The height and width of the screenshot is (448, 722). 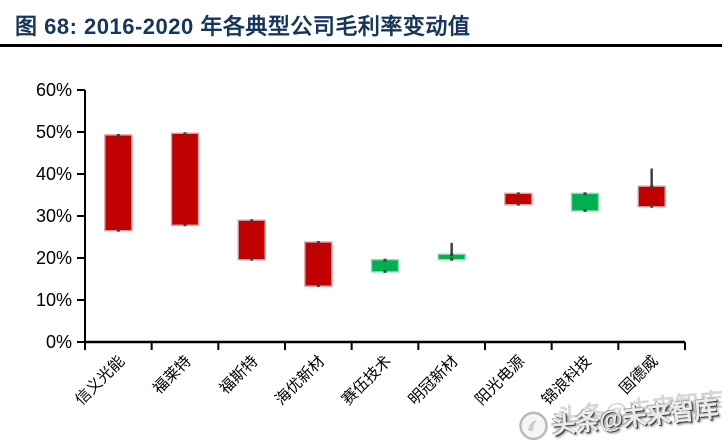 I want to click on x-category-label: 福莱特, so click(x=172, y=375).